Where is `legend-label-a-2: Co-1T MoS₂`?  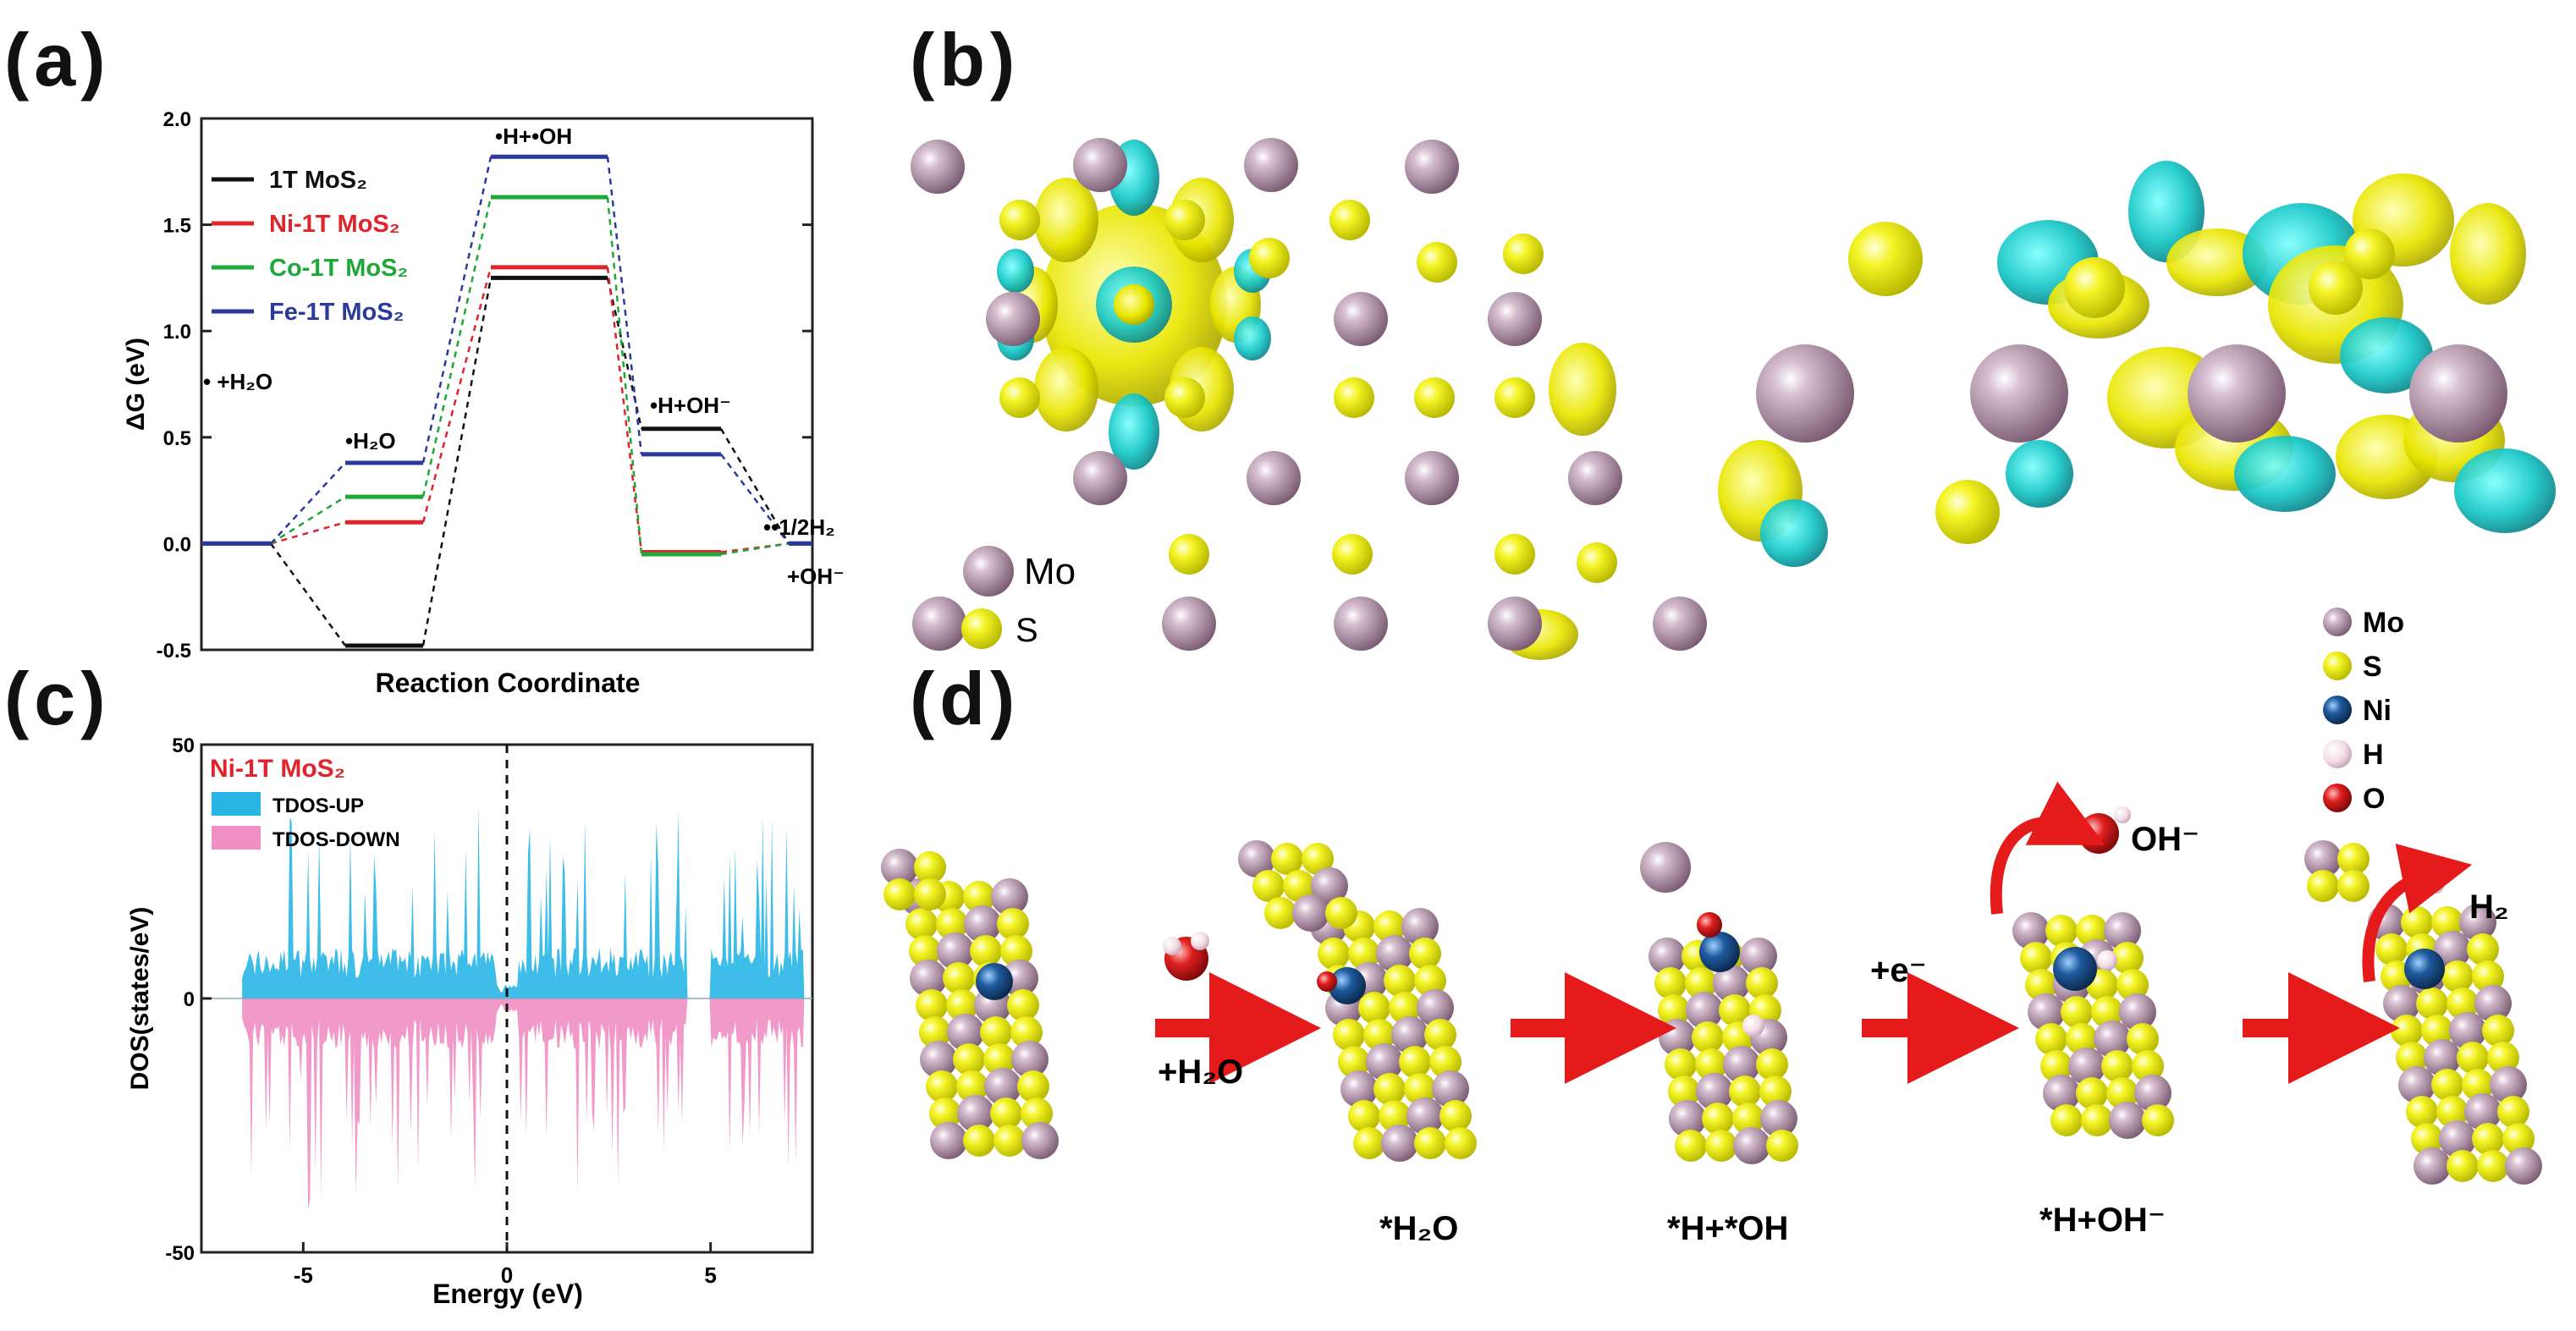
legend-label-a-2: Co-1T MoS₂ is located at coordinates (338, 268).